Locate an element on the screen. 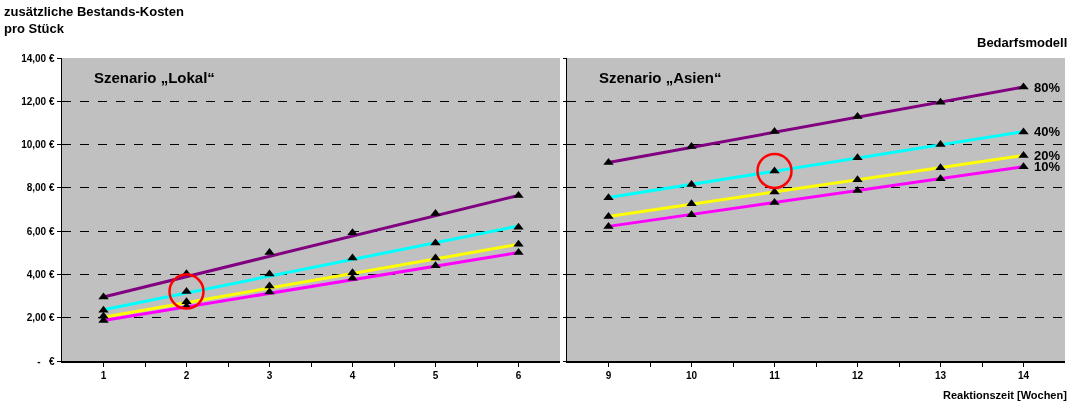  y-tick-label: 8,00 € is located at coordinates (40, 188).